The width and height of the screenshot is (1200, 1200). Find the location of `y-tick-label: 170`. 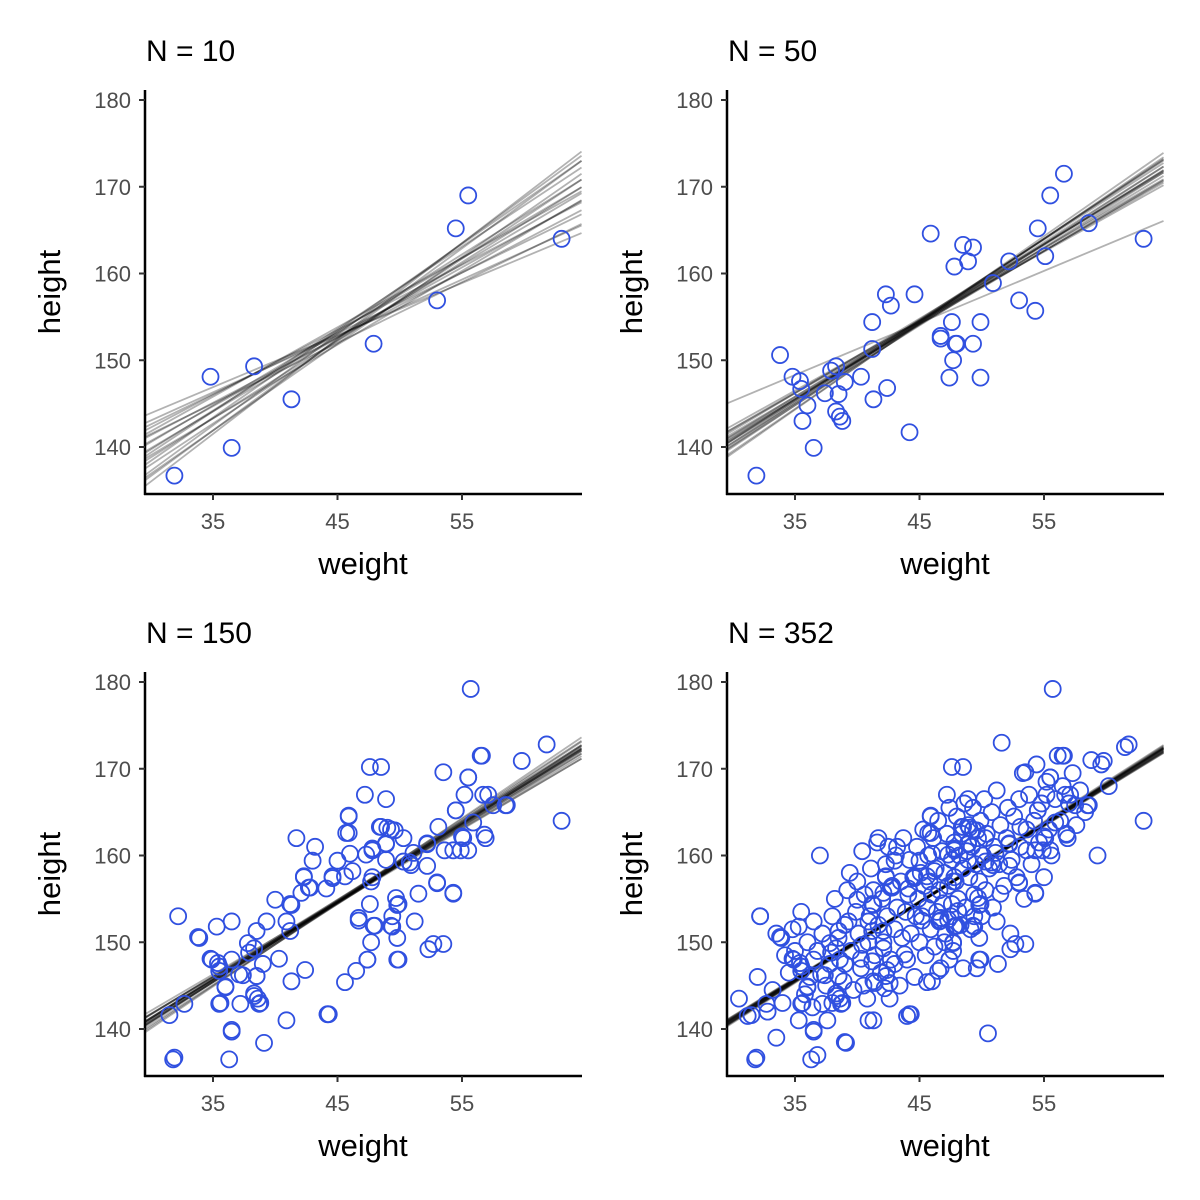

y-tick-label: 170 is located at coordinates (112, 769).